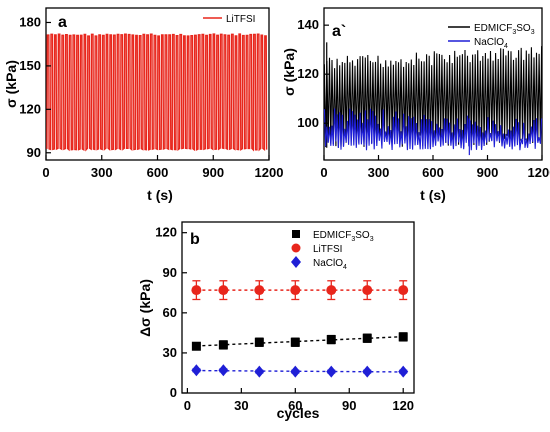  What do you see at coordinates (170, 352) in the screenshot?
I see `panel-b-ytick-label: 30` at bounding box center [170, 352].